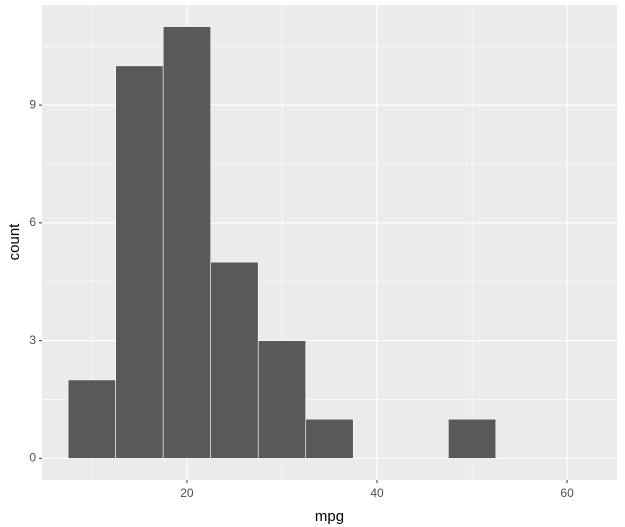 The width and height of the screenshot is (625, 527). What do you see at coordinates (32, 458) in the screenshot?
I see `y-tick-label: 0` at bounding box center [32, 458].